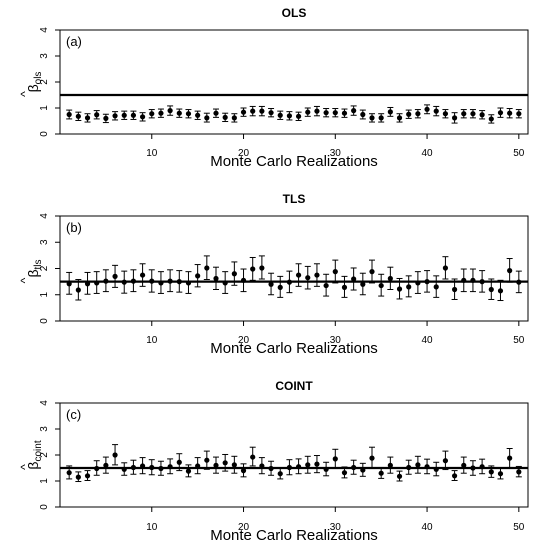 This screenshot has height=550, width=544. I want to click on y-axis-label-text: βcoint, so click(34, 454).